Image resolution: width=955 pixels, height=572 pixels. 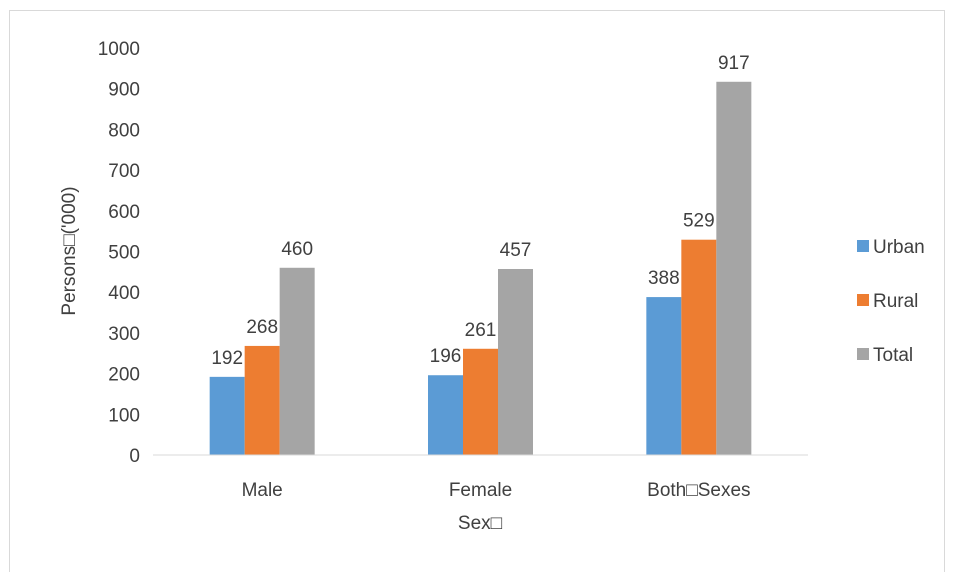 I want to click on y-tick-label: 700, so click(x=124, y=171).